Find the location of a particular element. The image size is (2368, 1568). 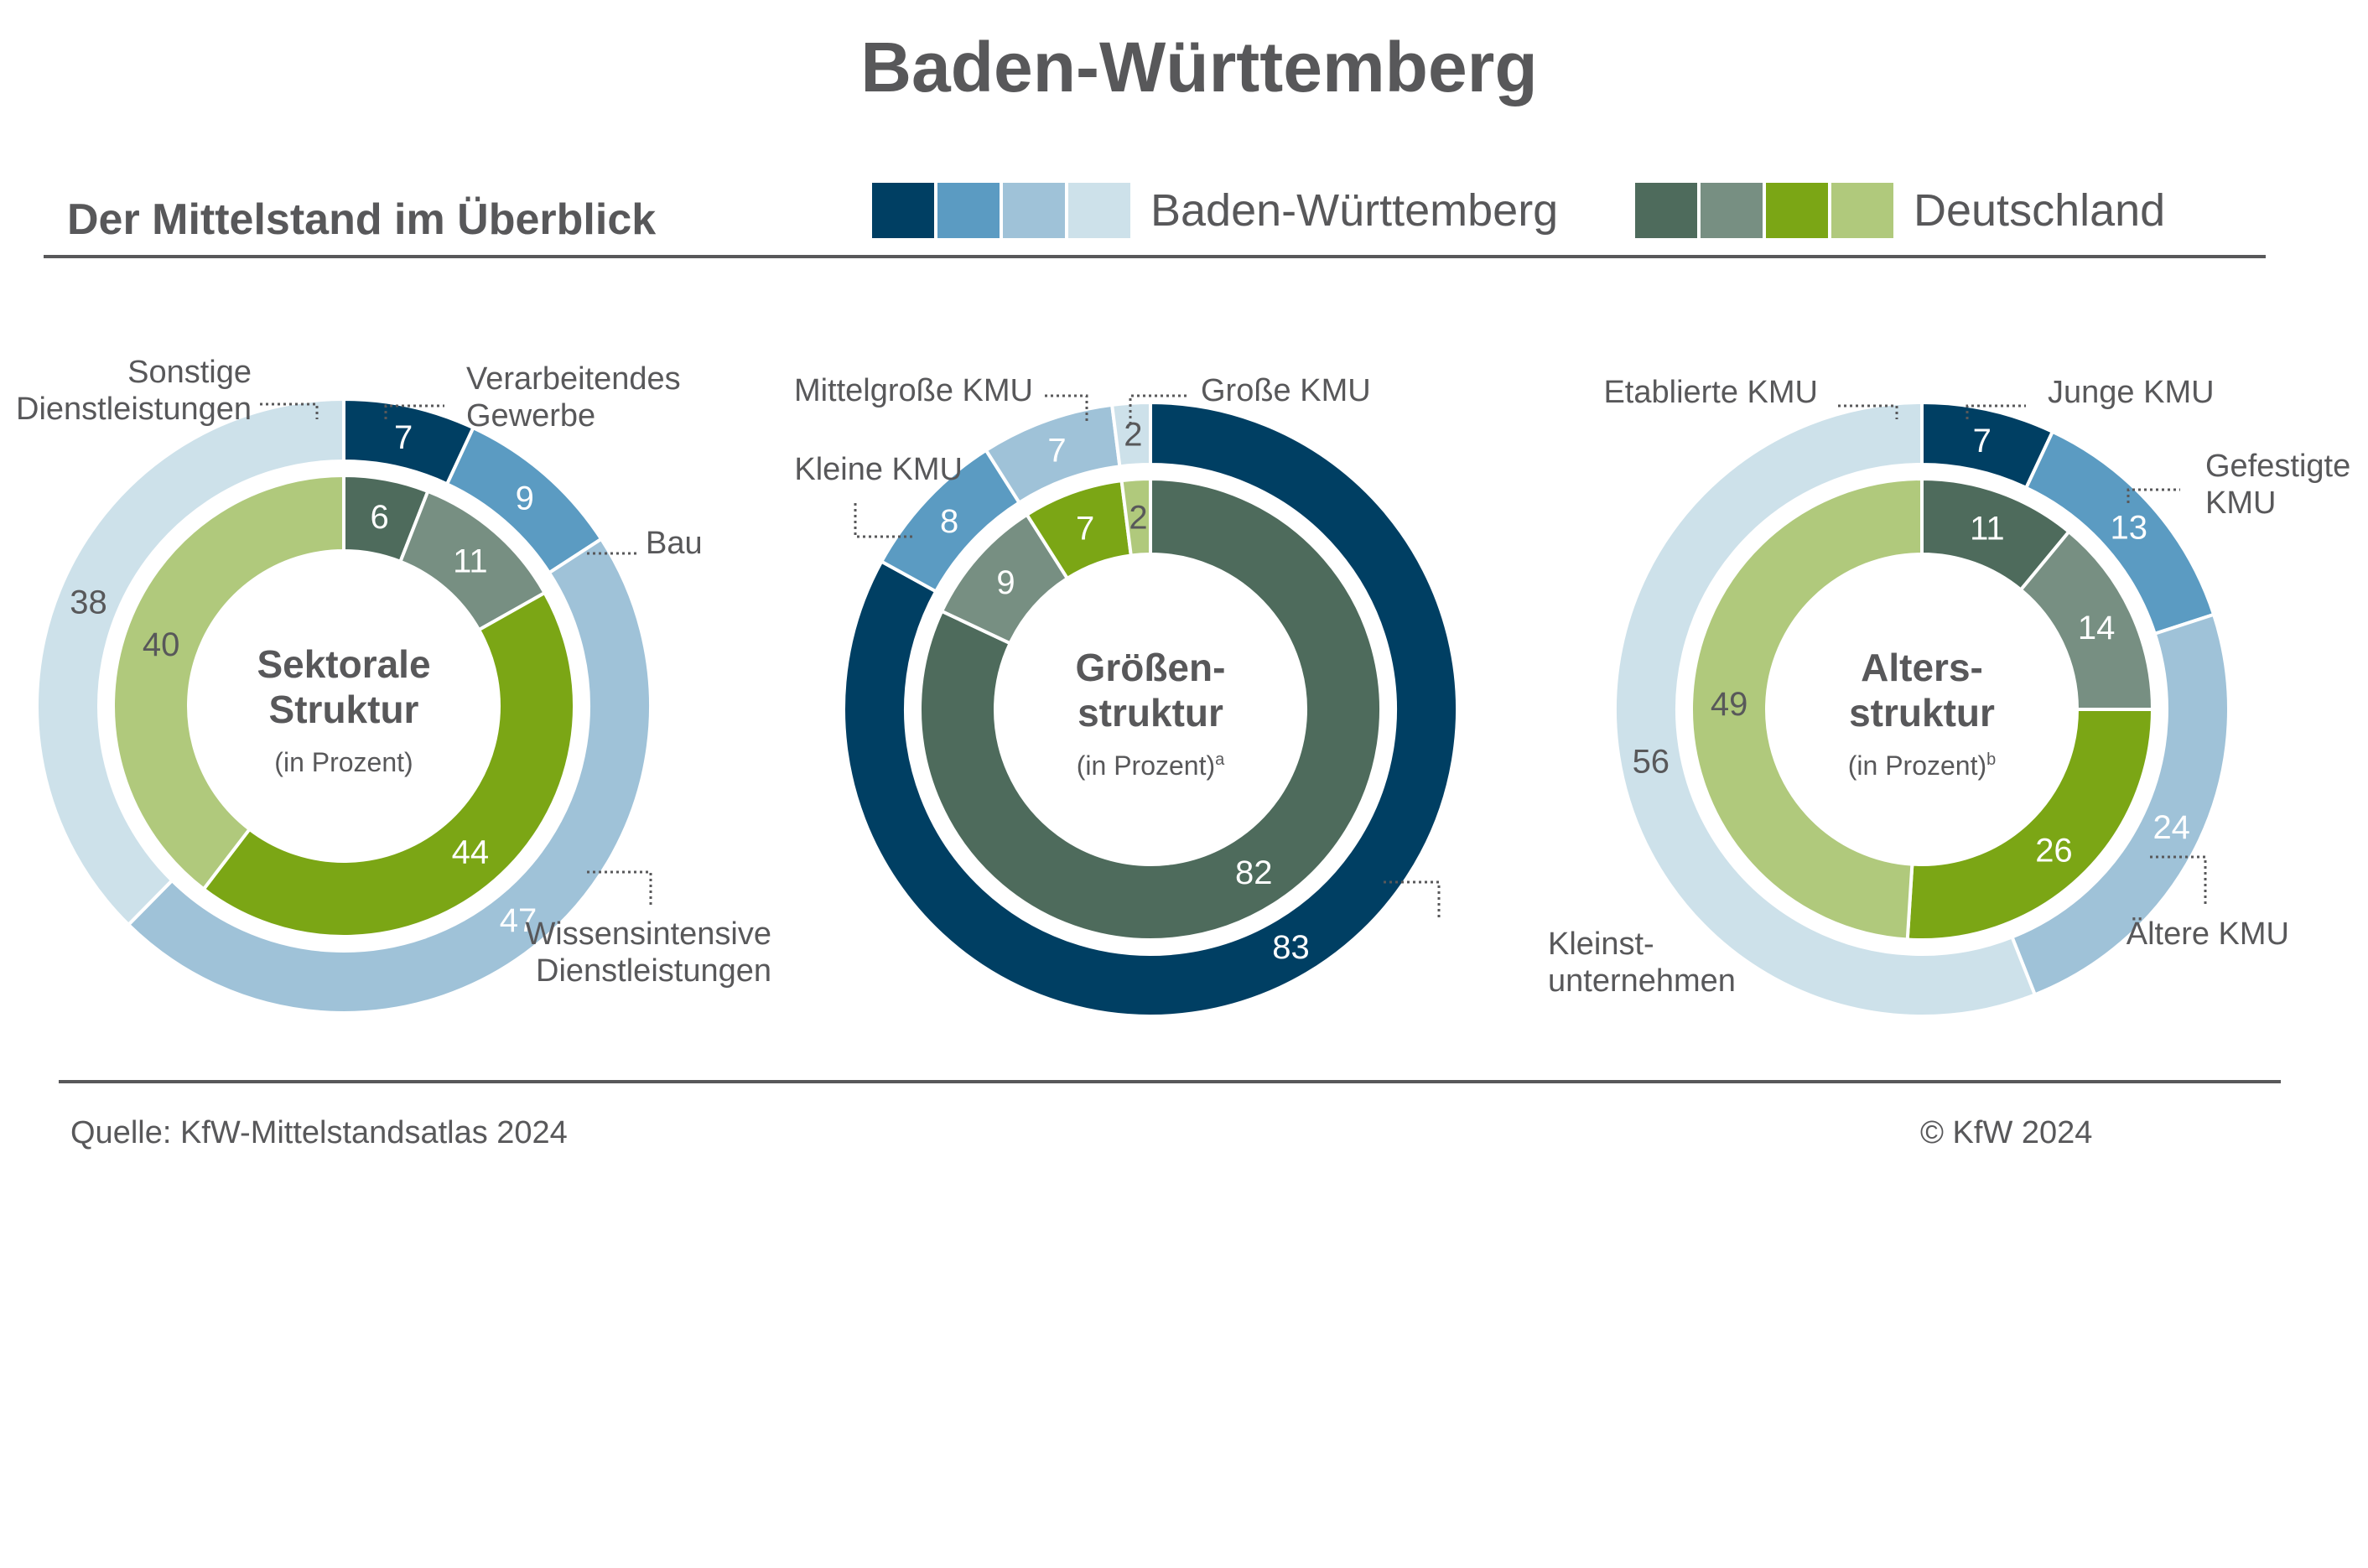

category-label: Wissensintensive is located at coordinates (648, 934).